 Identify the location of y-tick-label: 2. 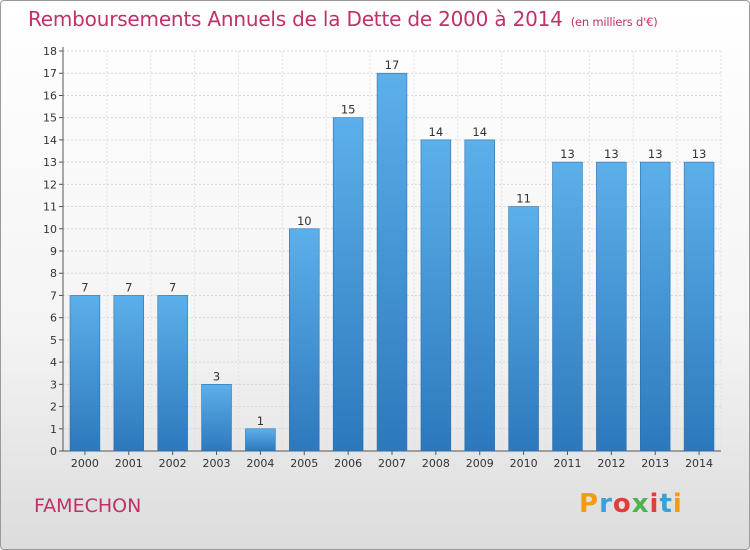
(53, 407).